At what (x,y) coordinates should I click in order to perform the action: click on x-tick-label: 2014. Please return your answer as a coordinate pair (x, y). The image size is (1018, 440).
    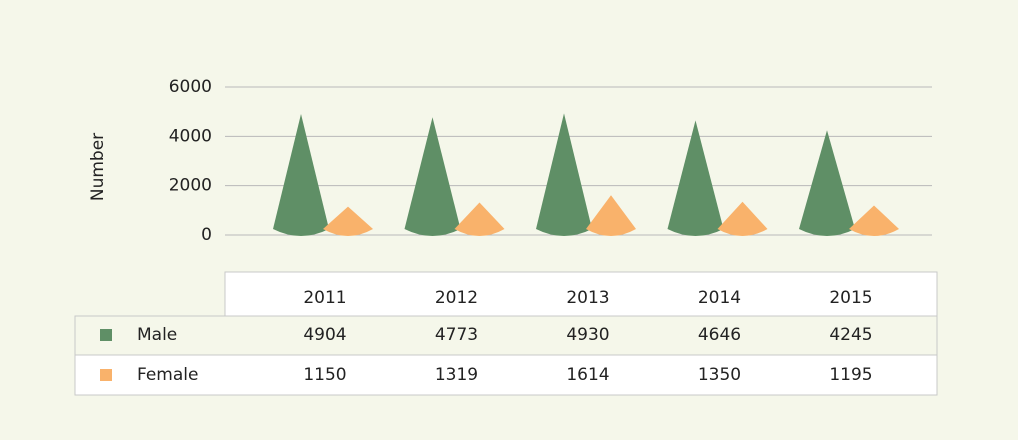
    Looking at the image, I should click on (719, 298).